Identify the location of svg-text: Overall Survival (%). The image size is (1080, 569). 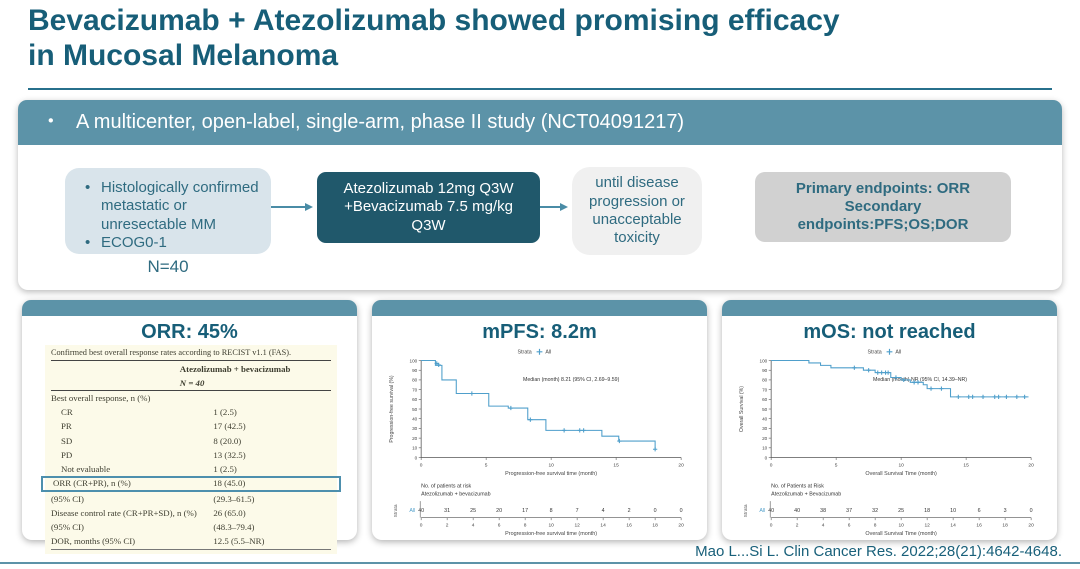
(742, 409).